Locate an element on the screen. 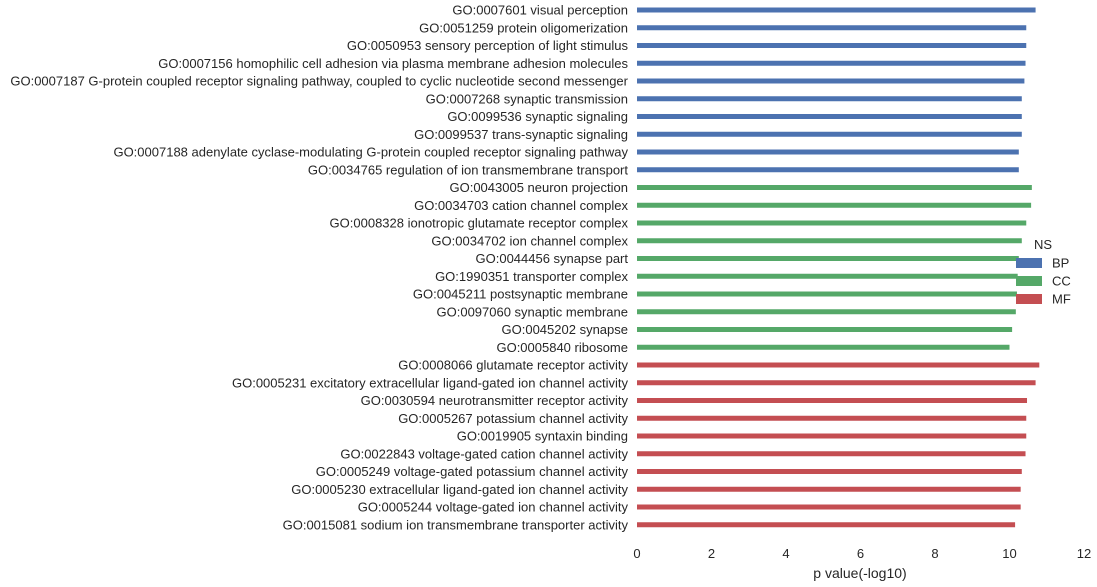 This screenshot has width=1097, height=587. term-label: GO:0099537 trans-synaptic signaling is located at coordinates (521, 134).